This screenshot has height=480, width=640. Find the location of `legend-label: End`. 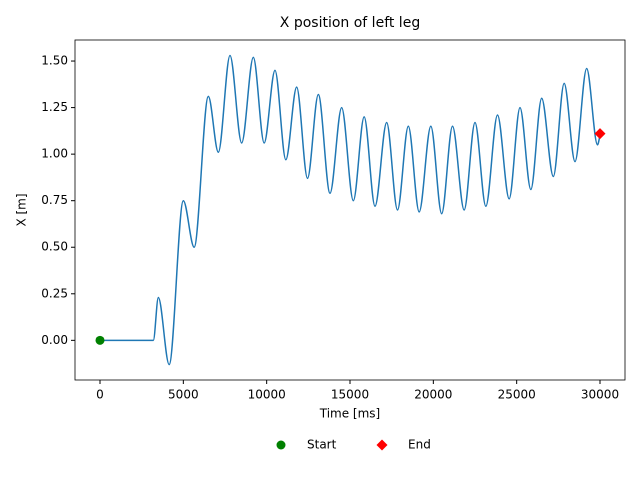

legend-label: End is located at coordinates (419, 445).